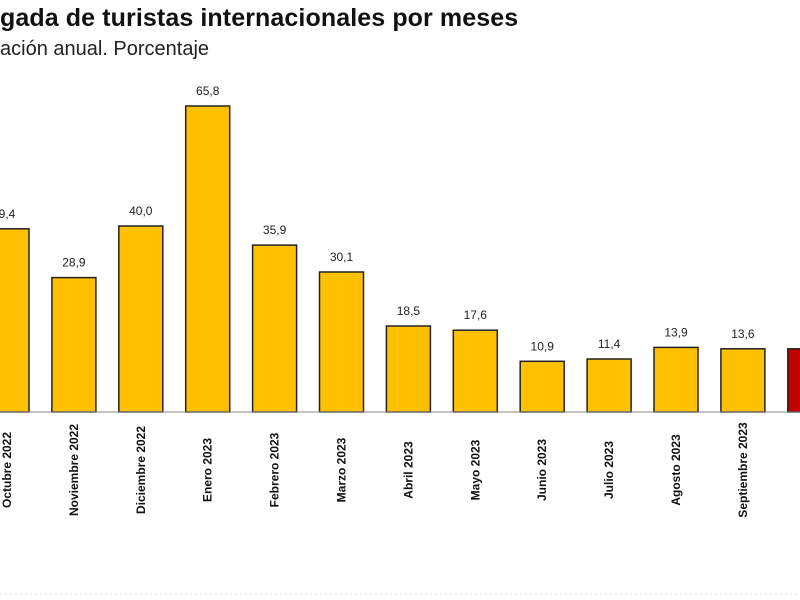  Describe the element at coordinates (342, 257) in the screenshot. I see `value-label-5: 30,1` at that location.